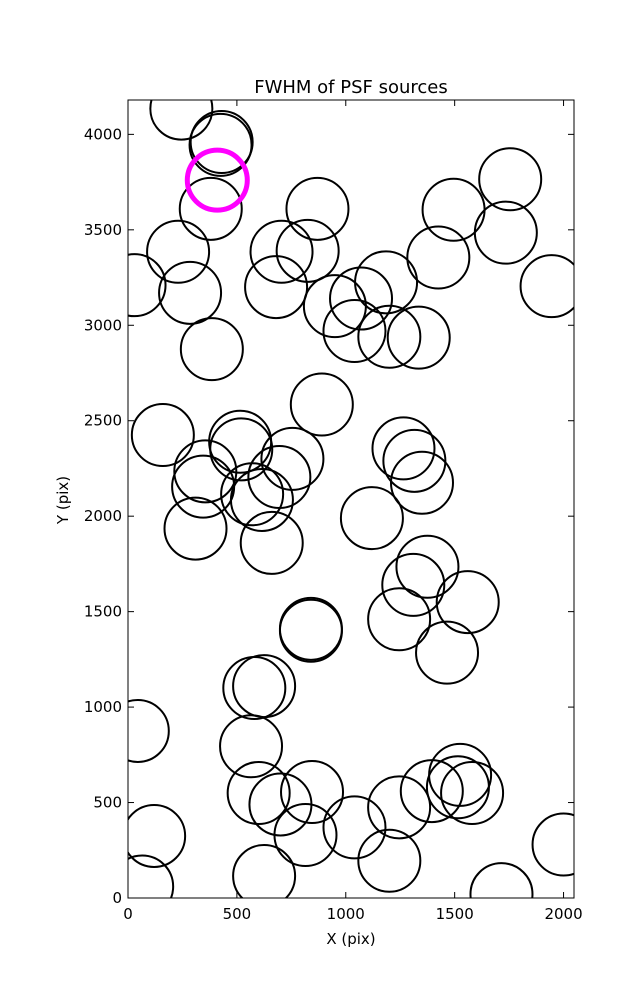 The height and width of the screenshot is (1000, 637). I want to click on highlighted-source-marker, so click(217, 180).